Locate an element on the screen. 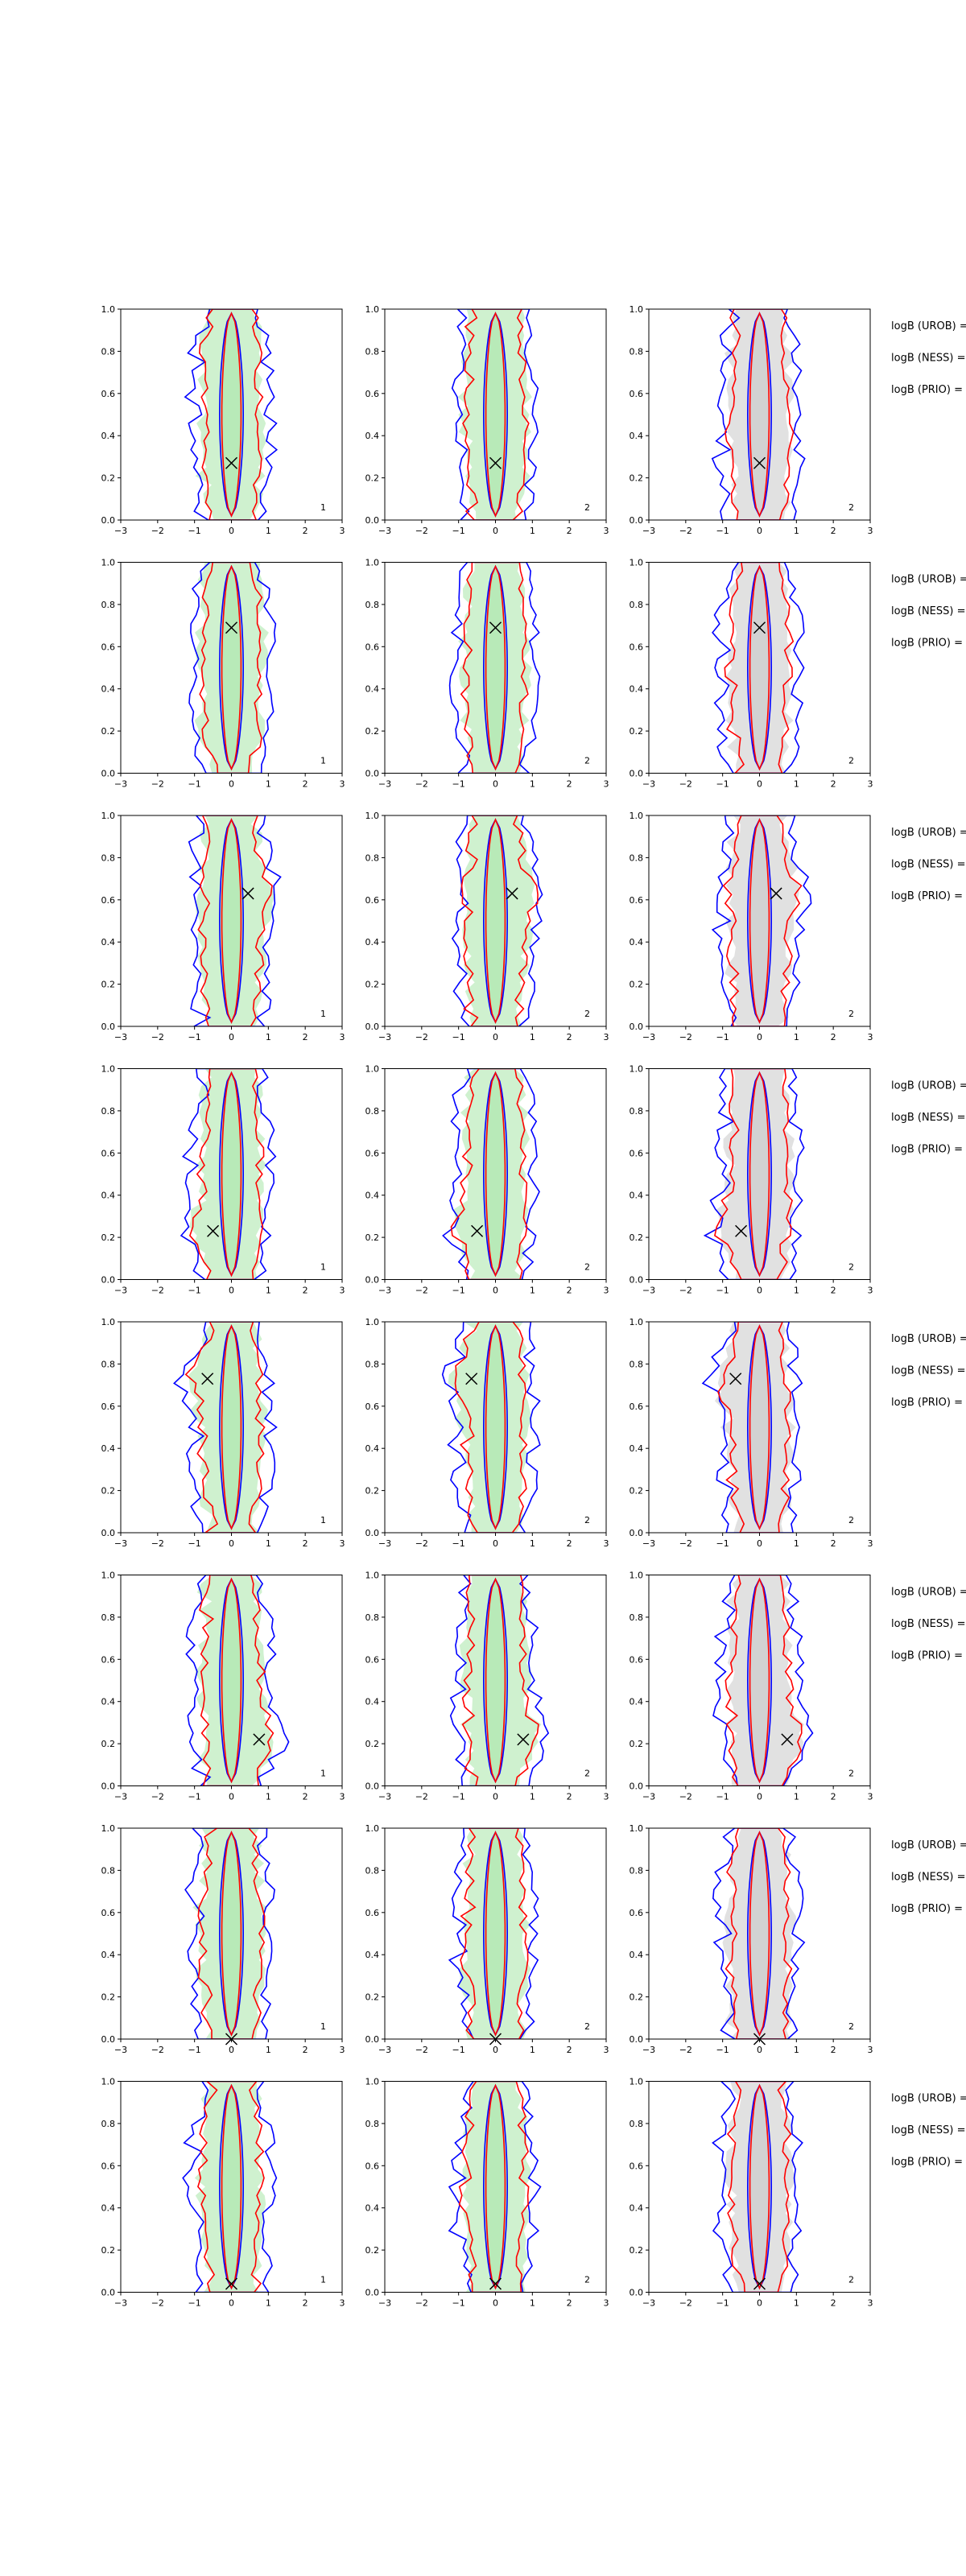  panel-r6-c1: −3 −2 −1 0 1 2 3 0.0 0.2 0.4 0.6 0.8 1.0 1 is located at coordinates (223, 1687).